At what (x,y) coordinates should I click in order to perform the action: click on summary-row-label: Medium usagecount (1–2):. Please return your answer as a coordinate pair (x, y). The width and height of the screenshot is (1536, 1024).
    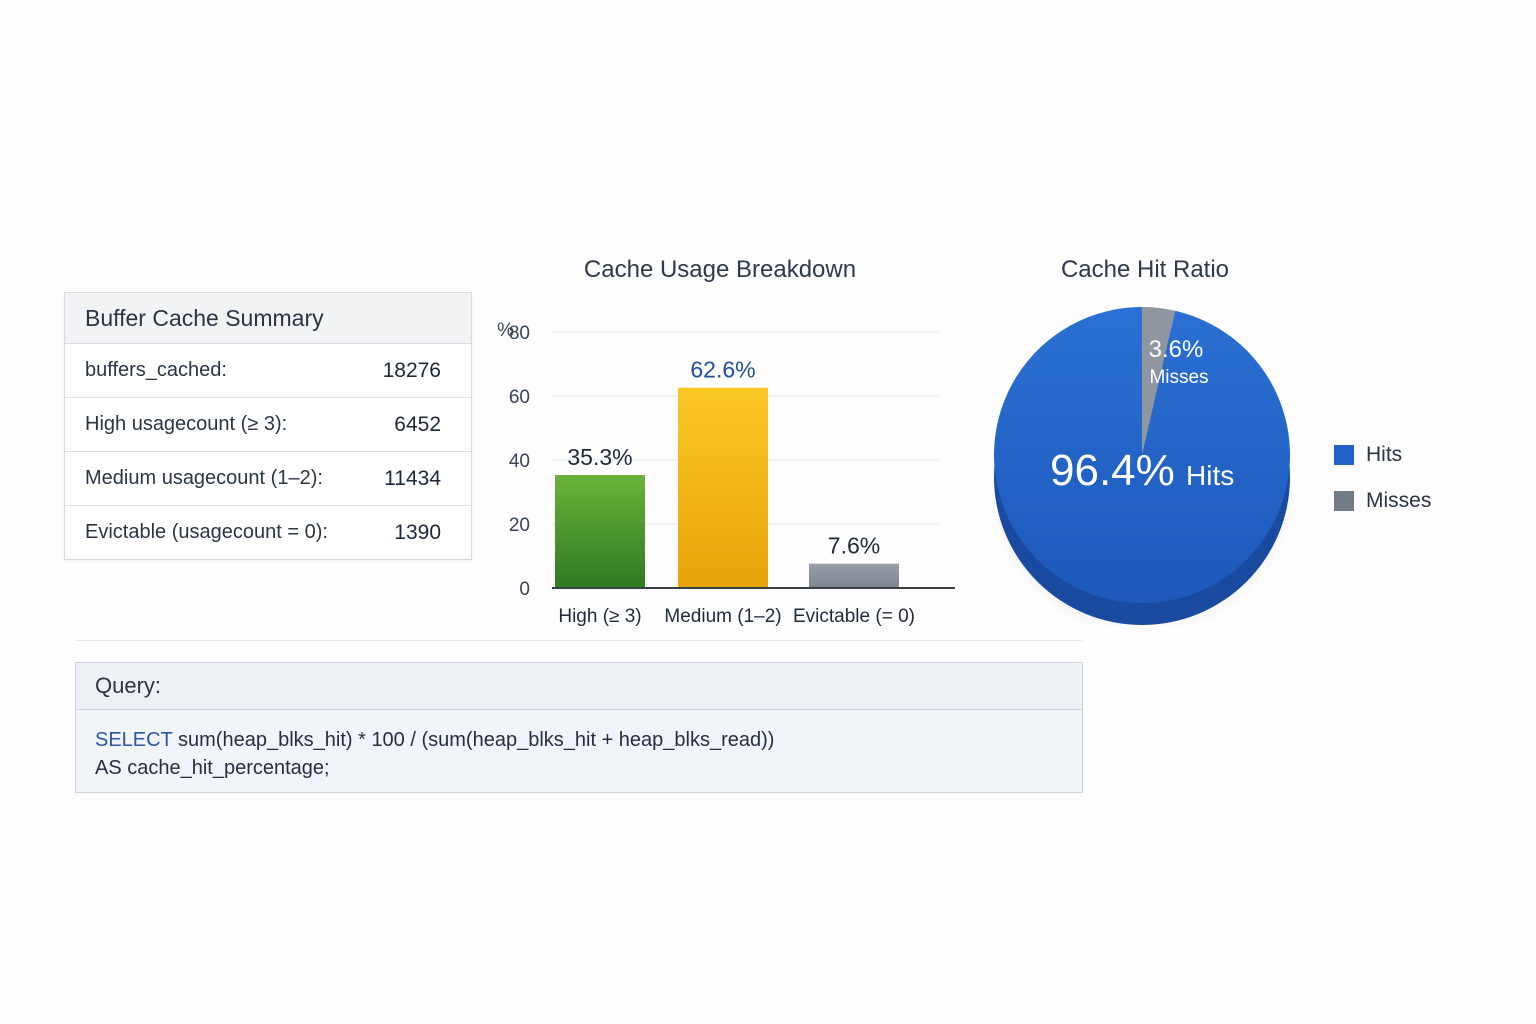
    Looking at the image, I should click on (204, 478).